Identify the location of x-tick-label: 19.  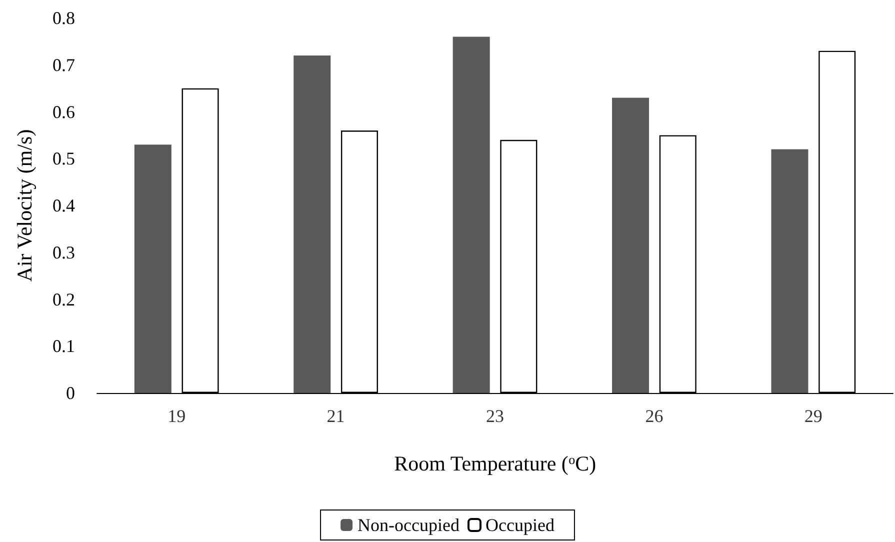
(177, 416).